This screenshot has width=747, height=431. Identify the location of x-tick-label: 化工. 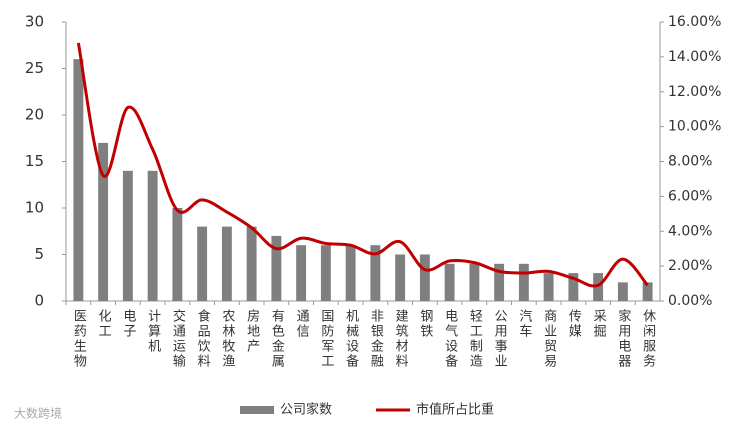
(104, 324).